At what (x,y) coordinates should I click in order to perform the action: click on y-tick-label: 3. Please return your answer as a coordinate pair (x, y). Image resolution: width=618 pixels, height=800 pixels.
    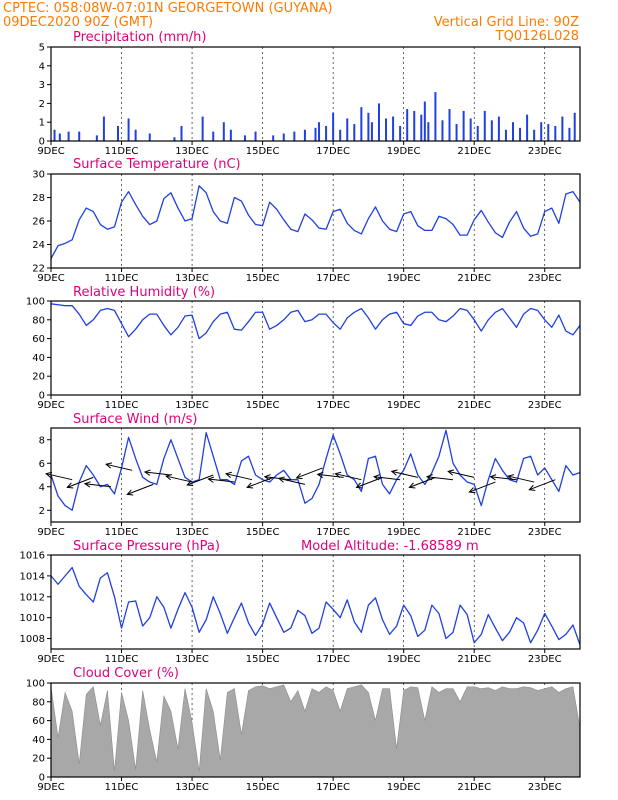
    Looking at the image, I should click on (42, 85).